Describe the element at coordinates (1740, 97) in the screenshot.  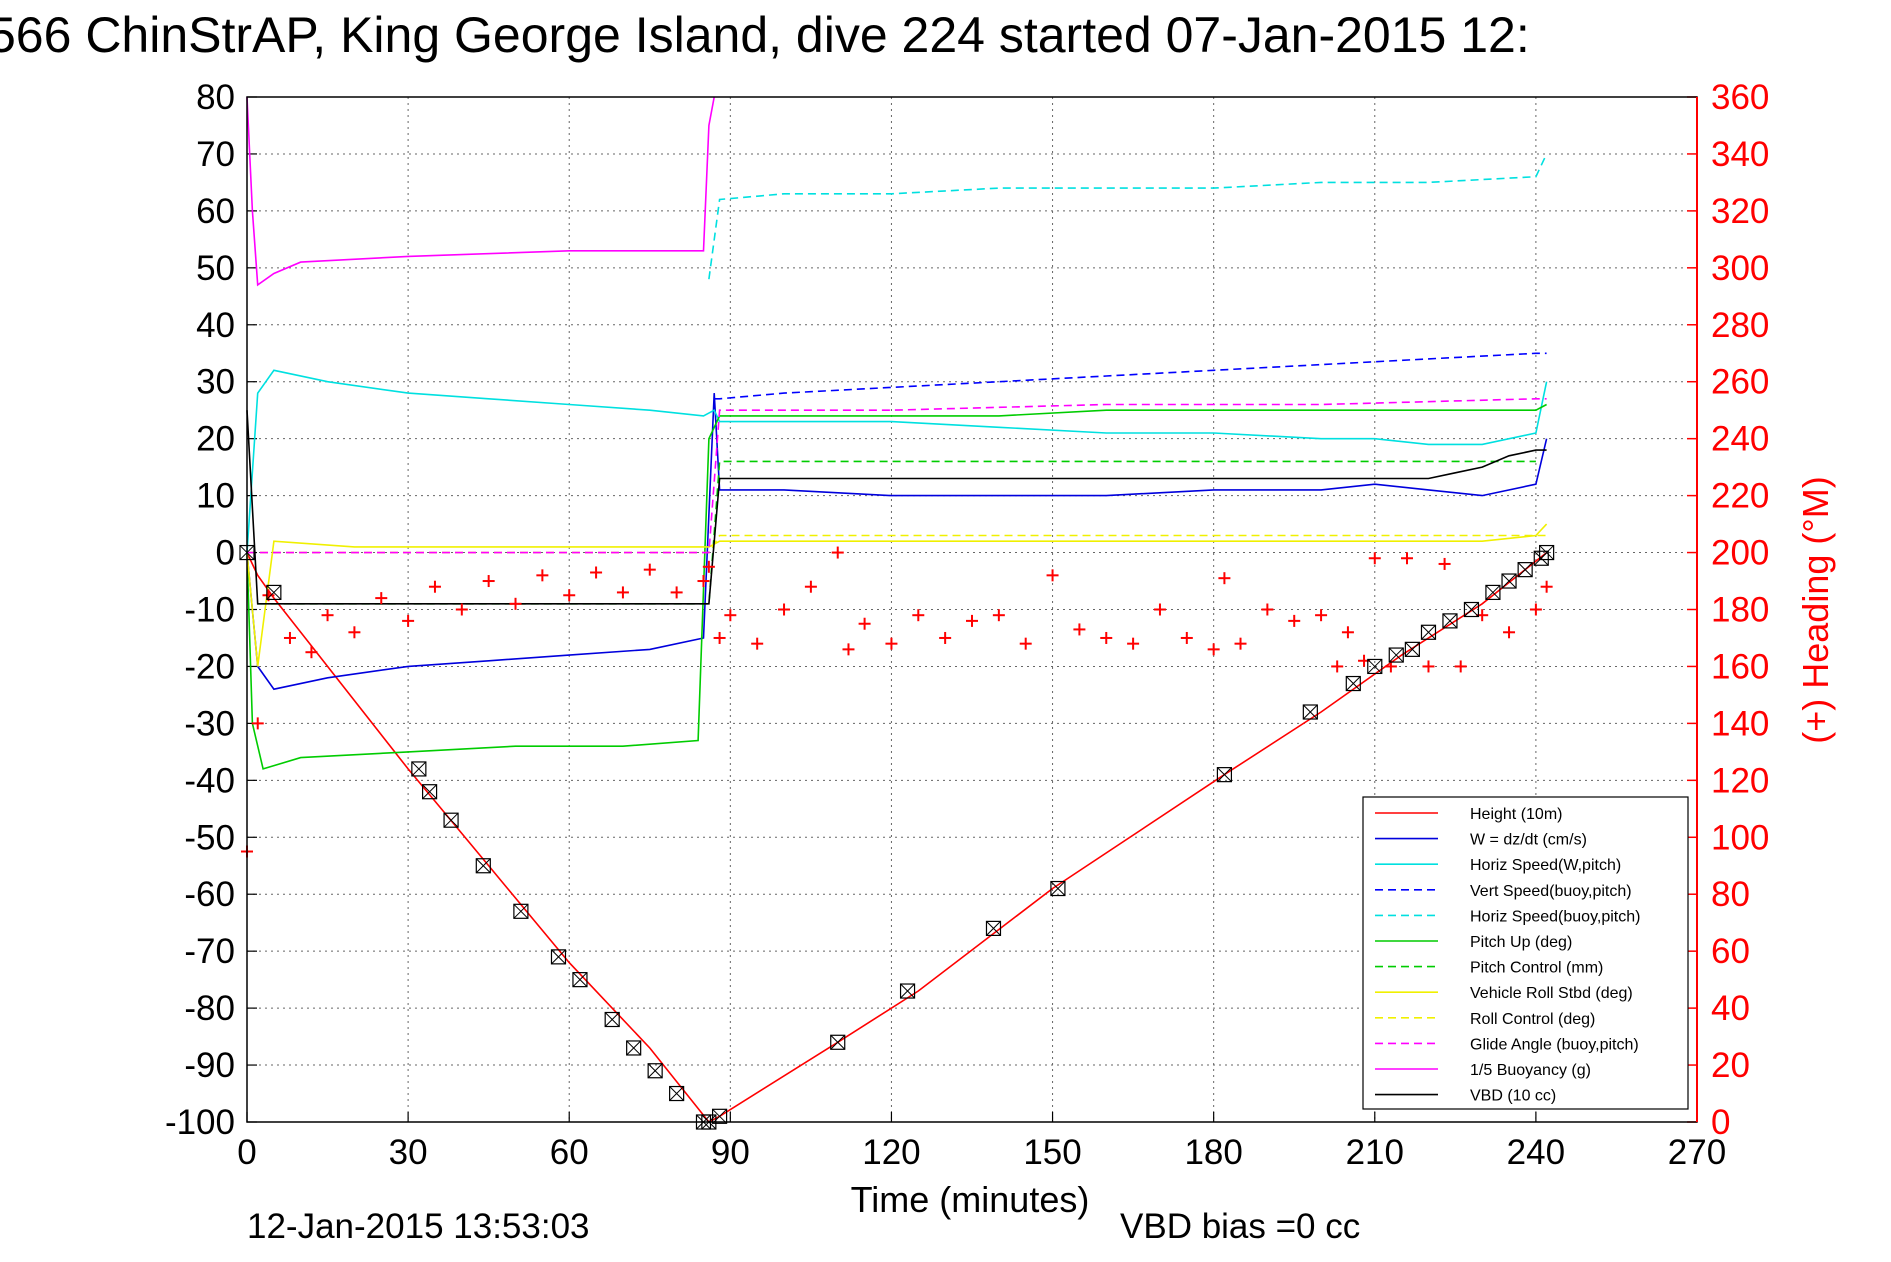
I see `y2-tick-label: 360` at that location.